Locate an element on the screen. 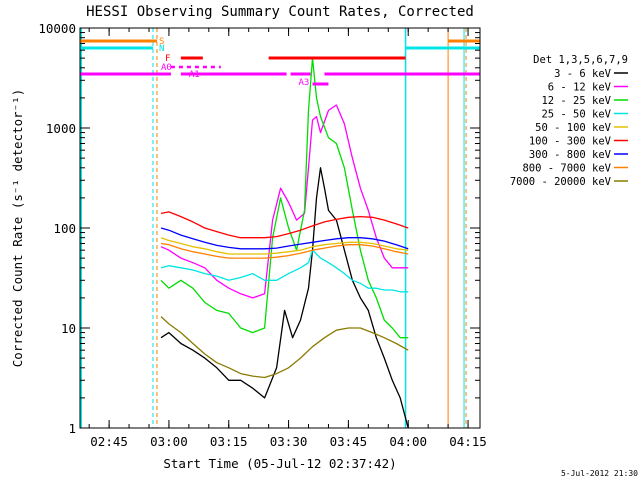  legend-label-12-25-kev: 12 - 25 keV is located at coordinates (576, 101).